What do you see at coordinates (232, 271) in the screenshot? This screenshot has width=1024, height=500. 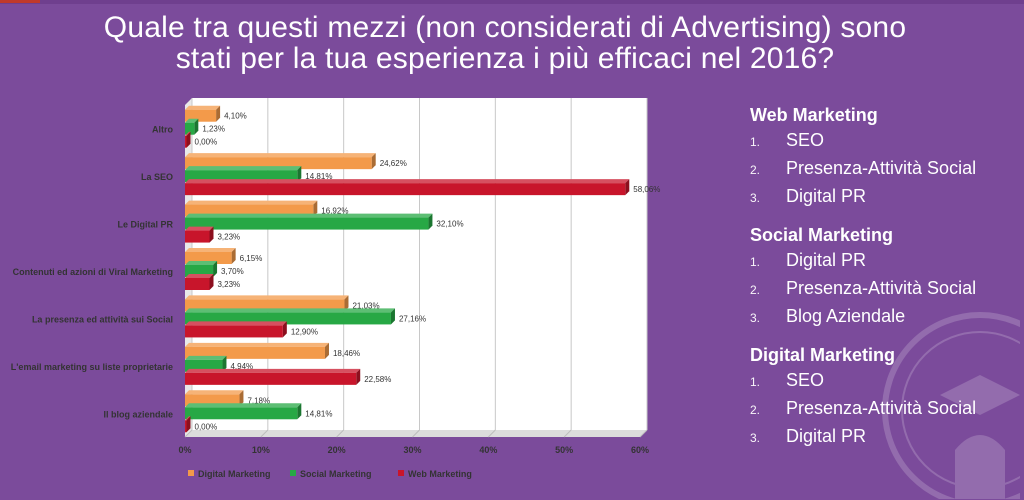 I see `data-label: 3,70%` at bounding box center [232, 271].